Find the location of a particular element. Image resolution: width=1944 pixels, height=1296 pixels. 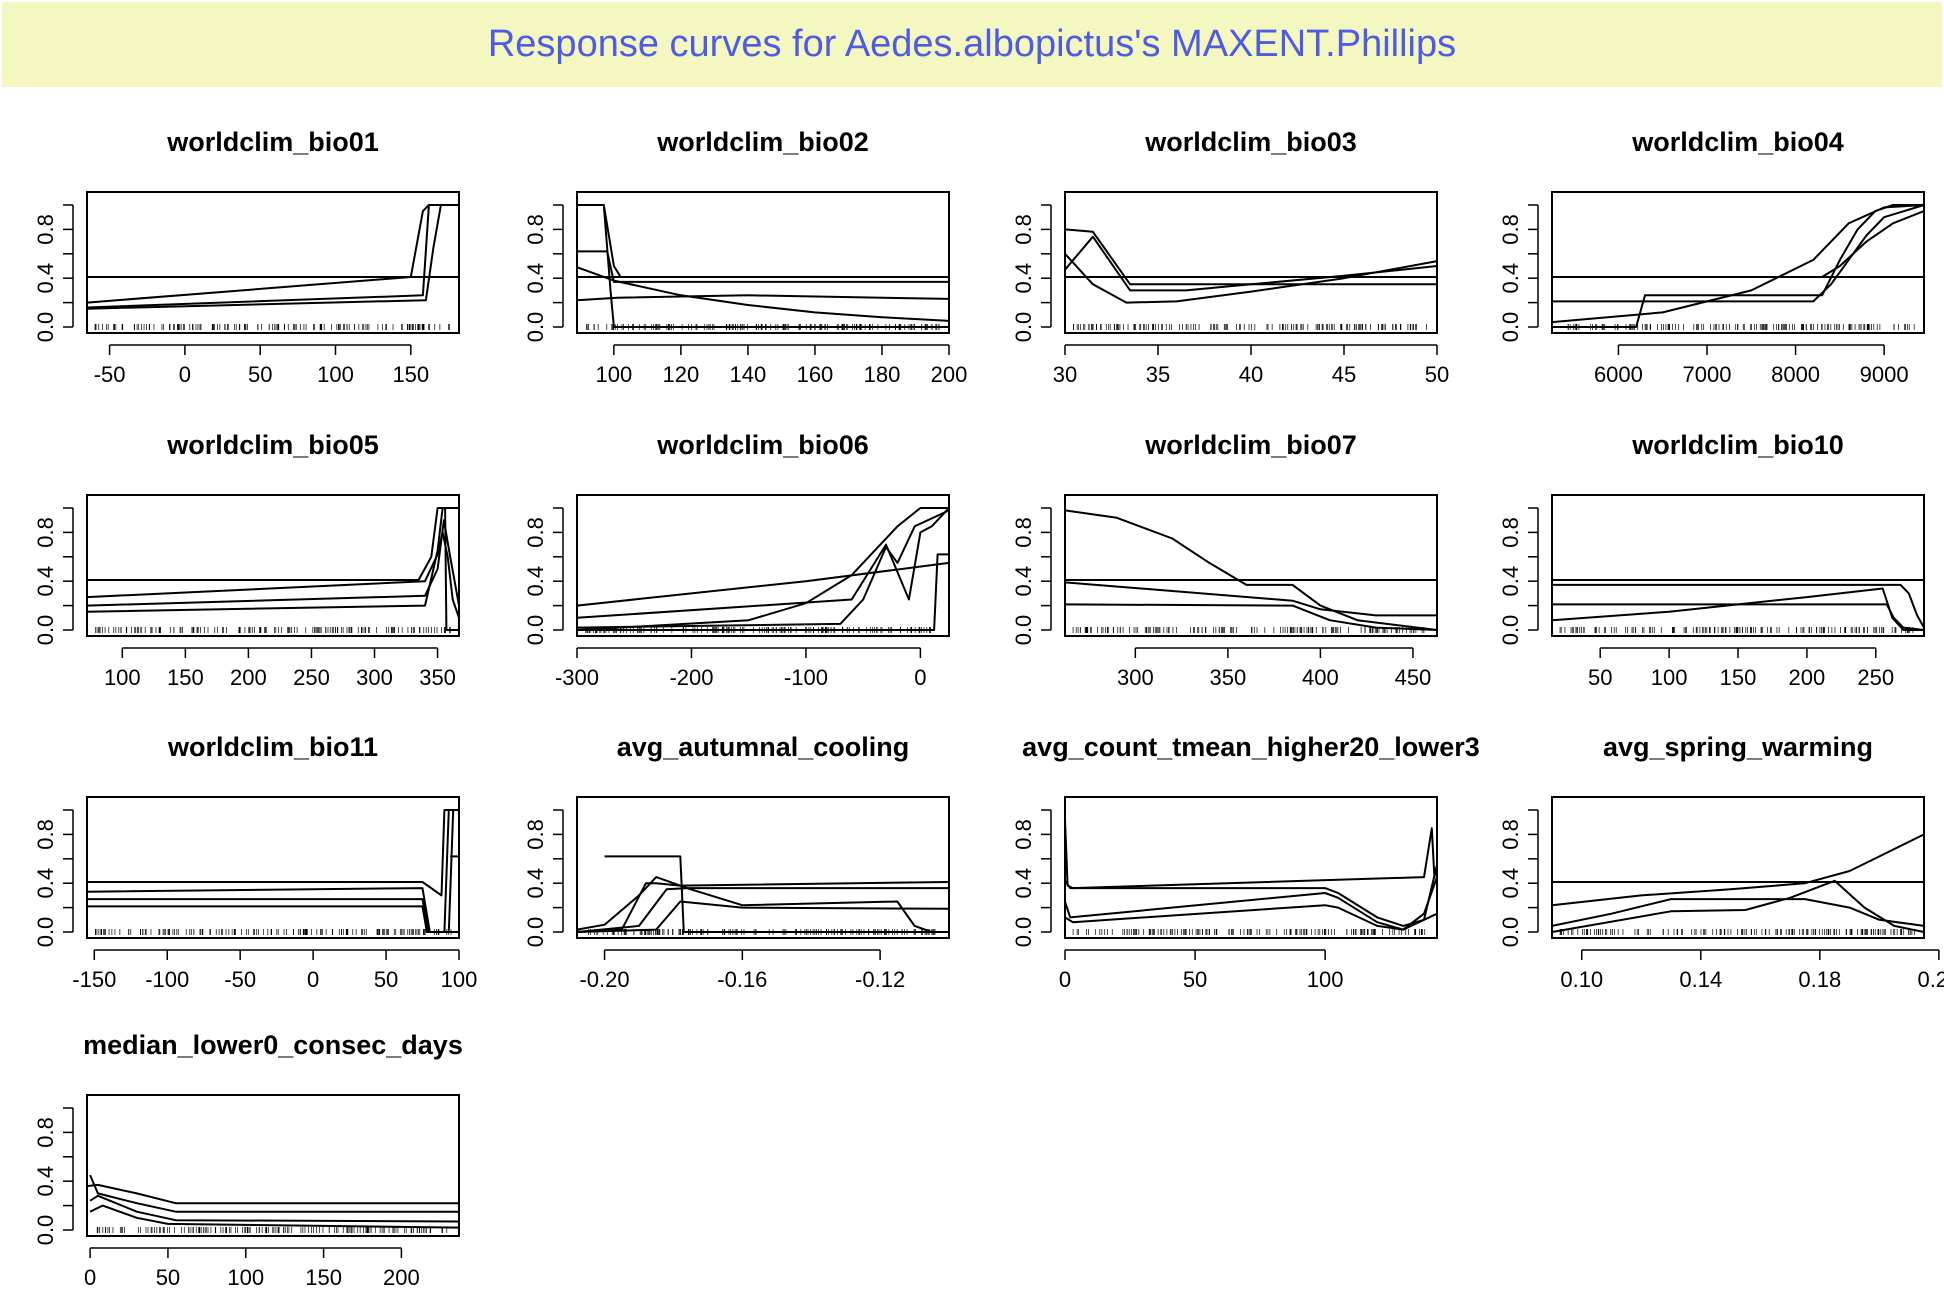

x-tick-label: 350 is located at coordinates (1228, 677).